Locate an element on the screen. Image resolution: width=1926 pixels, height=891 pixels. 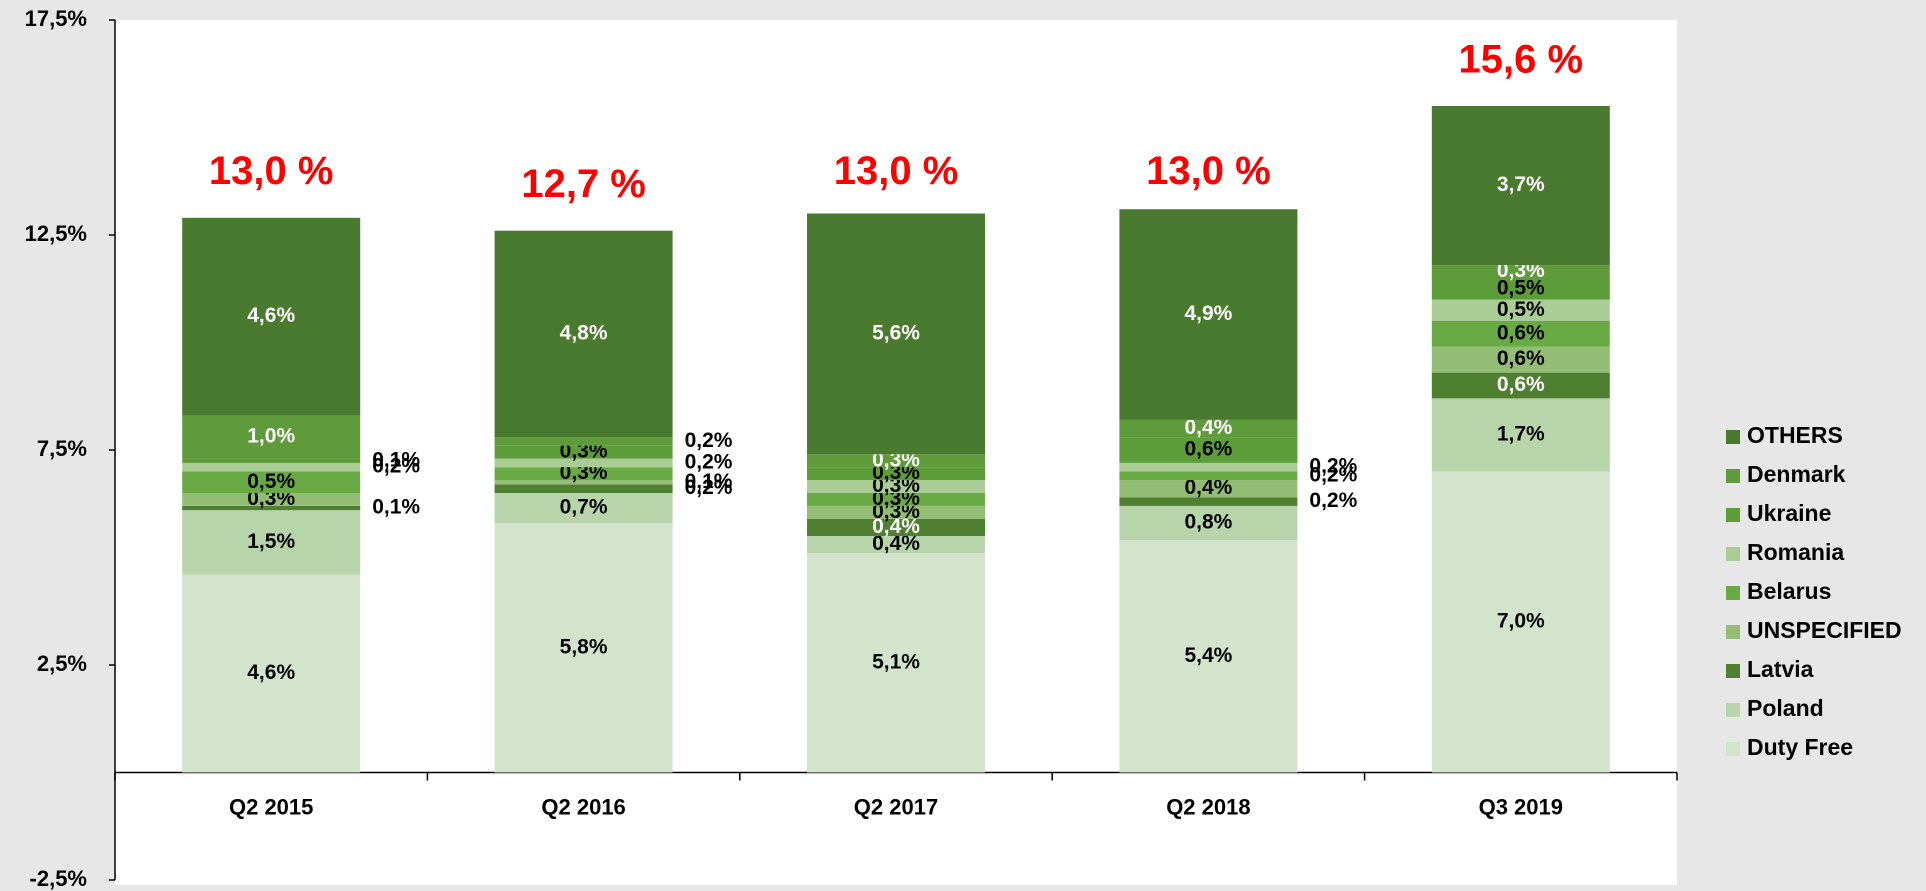
y-tick-label: -2,5% is located at coordinates (58, 878).